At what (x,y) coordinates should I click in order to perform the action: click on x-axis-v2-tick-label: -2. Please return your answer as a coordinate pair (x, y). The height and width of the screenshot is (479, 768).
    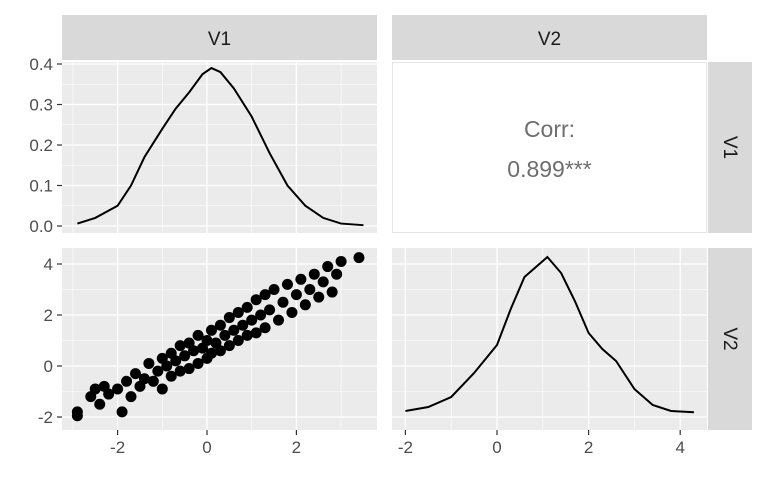
    Looking at the image, I should click on (405, 447).